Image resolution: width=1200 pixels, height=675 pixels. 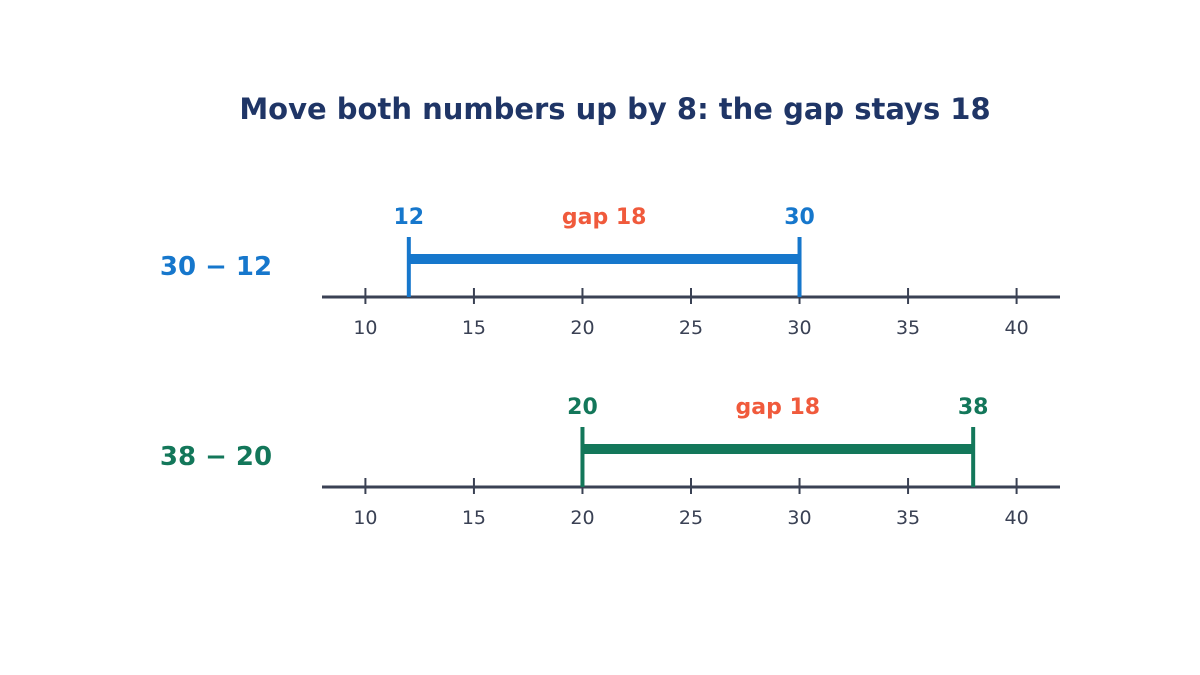 What do you see at coordinates (799, 328) in the screenshot?
I see `row-1-tick-label-30: 30` at bounding box center [799, 328].